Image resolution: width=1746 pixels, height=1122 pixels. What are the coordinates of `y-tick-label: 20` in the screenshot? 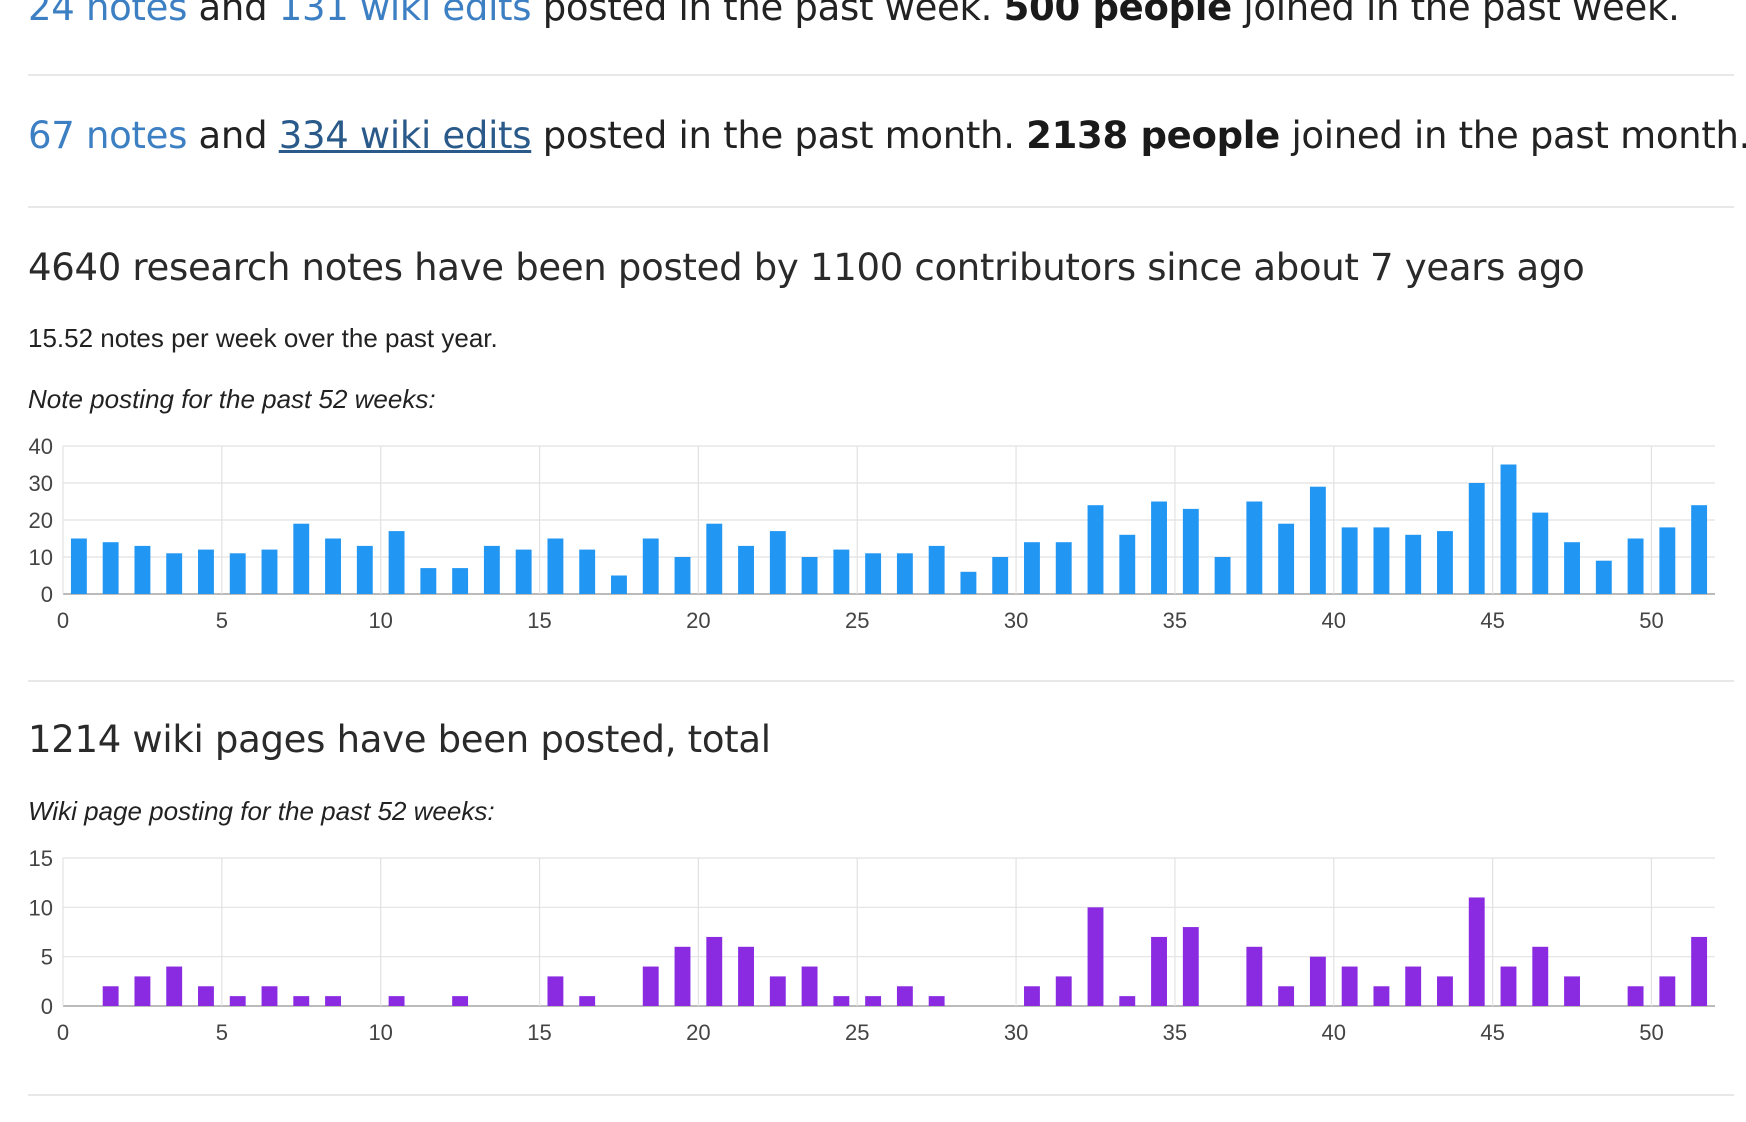 It's located at (41, 520).